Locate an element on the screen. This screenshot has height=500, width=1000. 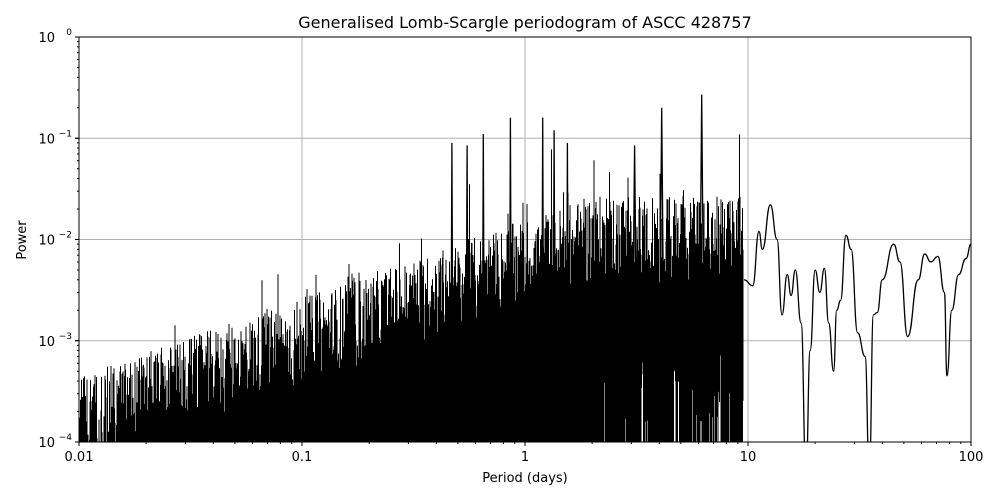
x-tick-label: 0.01 is located at coordinates (79, 457).